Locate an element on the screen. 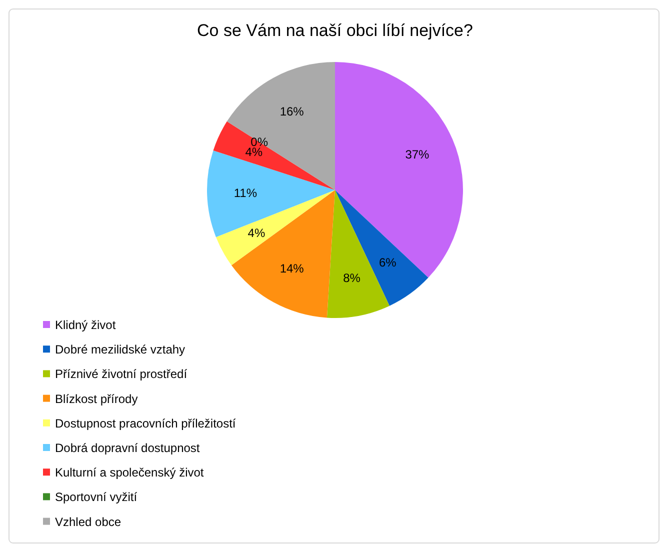  data-label: 8% is located at coordinates (352, 278).